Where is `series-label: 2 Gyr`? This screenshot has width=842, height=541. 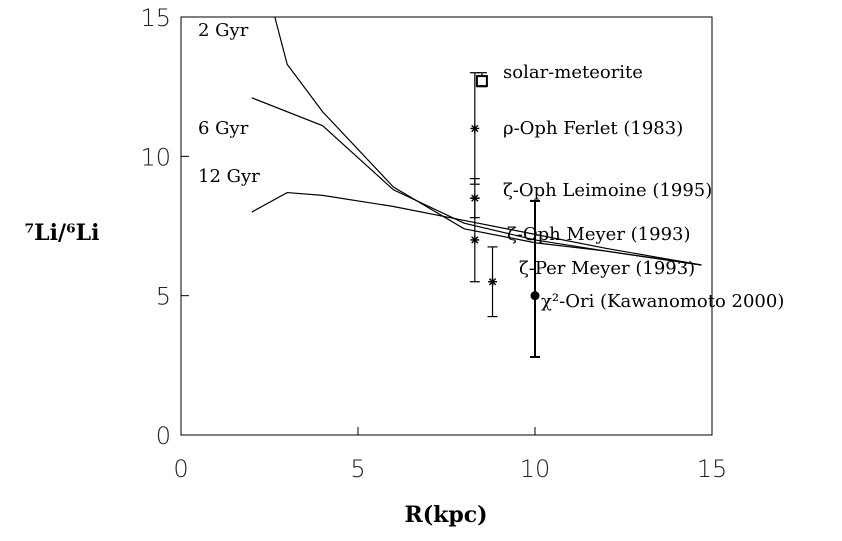
series-label: 2 Gyr is located at coordinates (223, 30).